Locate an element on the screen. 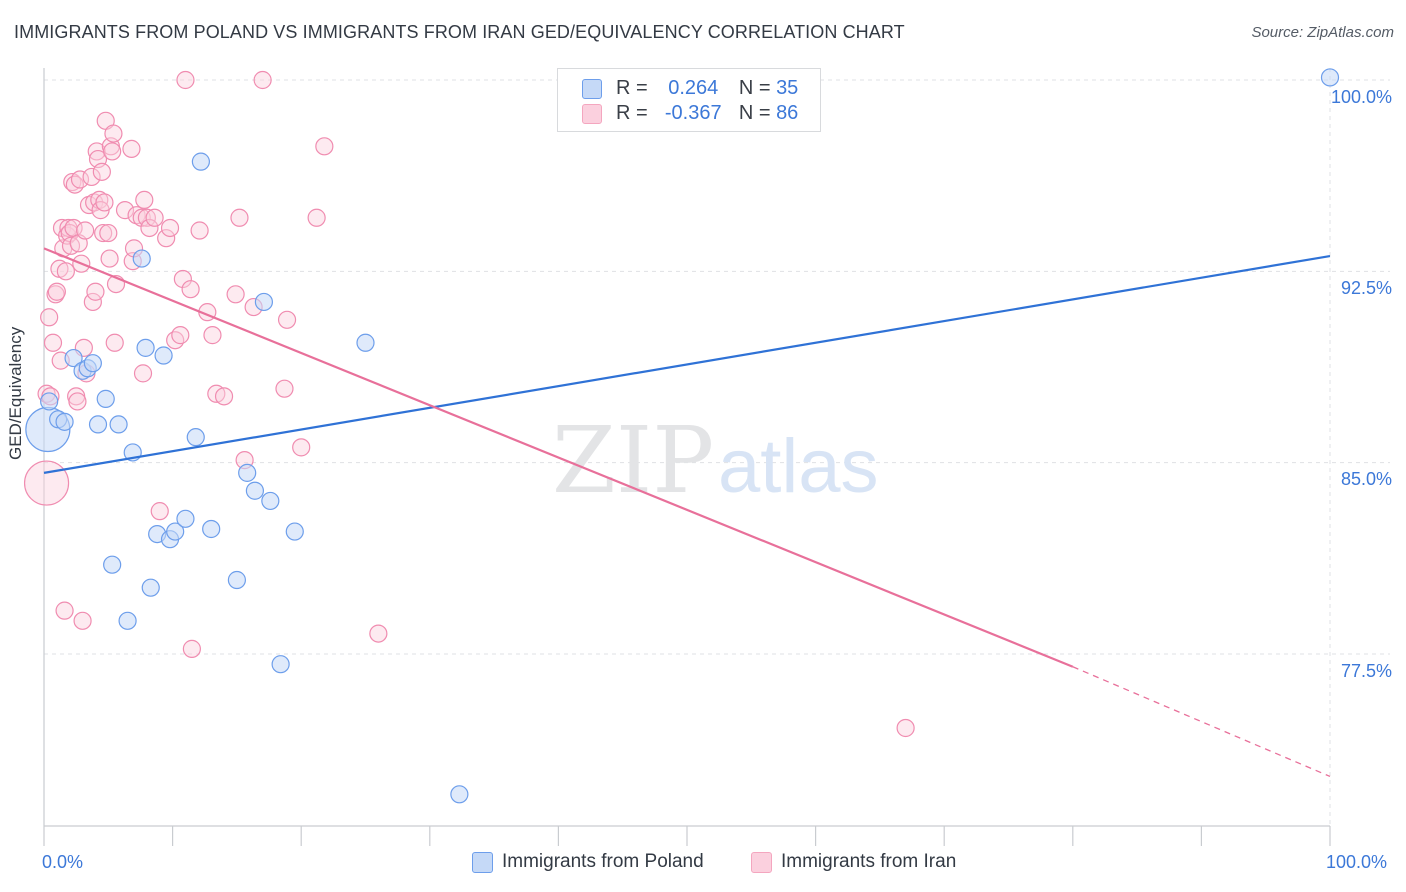 This screenshot has width=1406, height=892. y-tick-85: 85.0% is located at coordinates (1366, 479).